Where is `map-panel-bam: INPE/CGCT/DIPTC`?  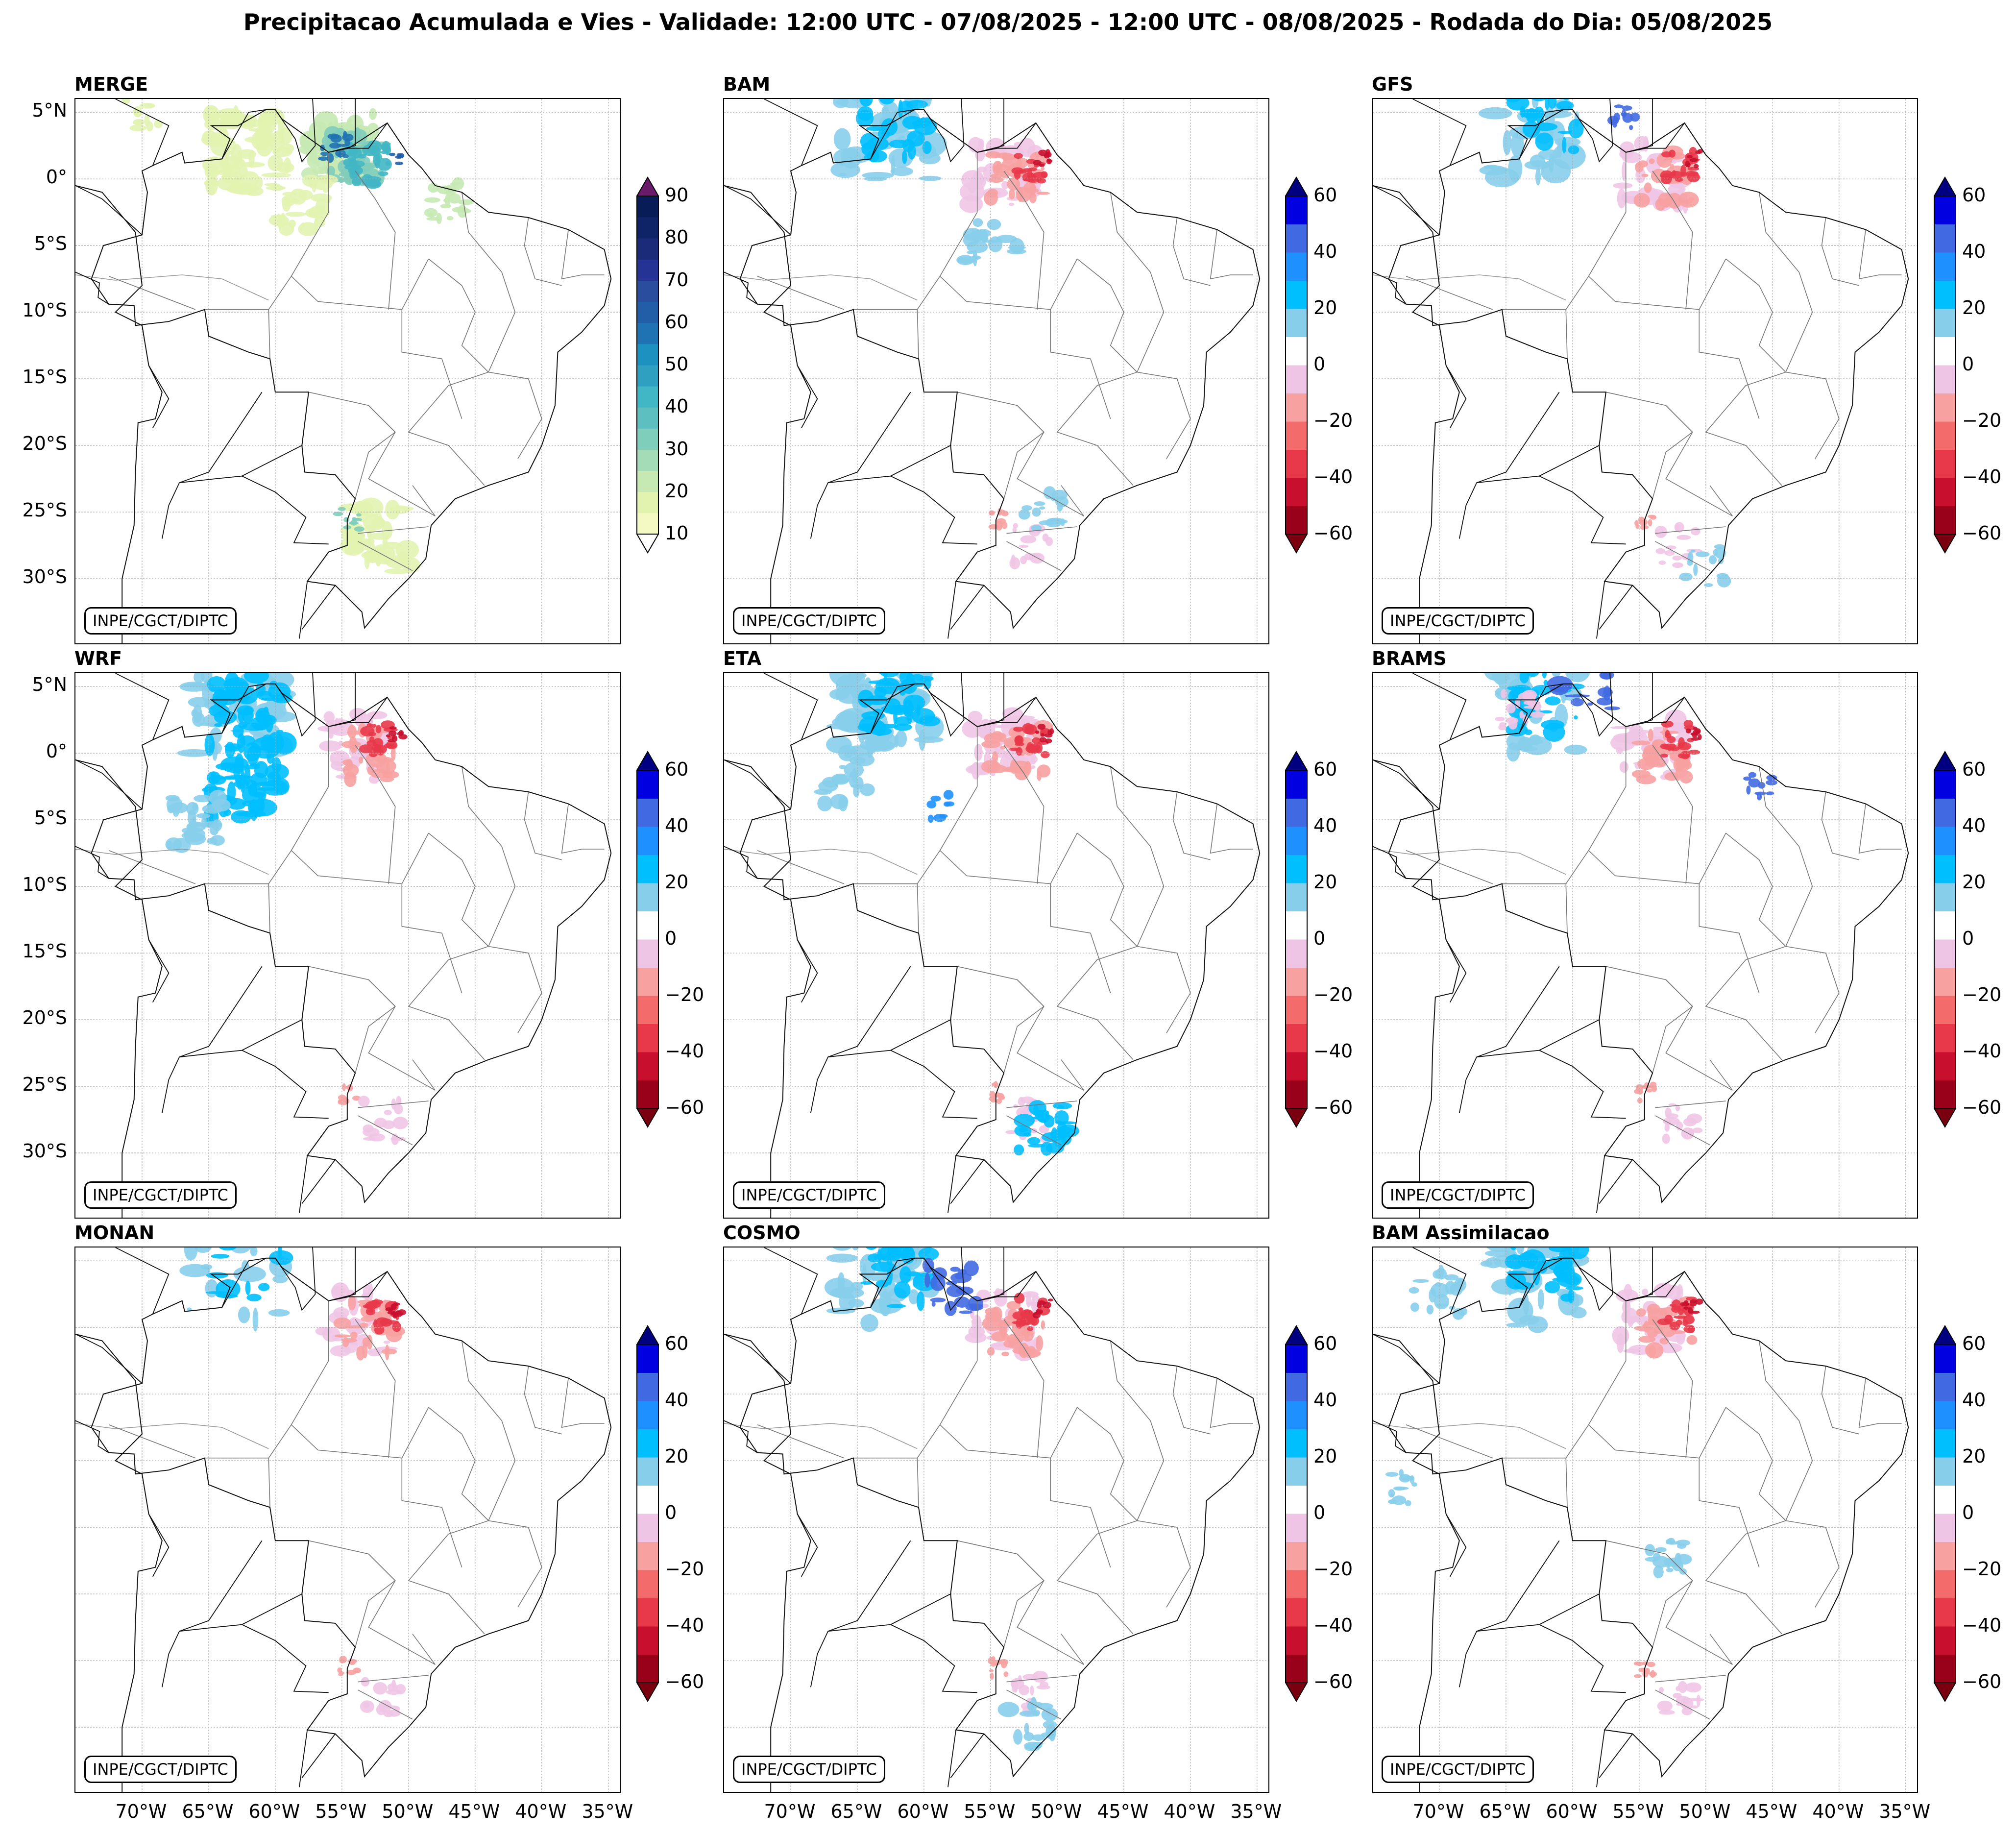
map-panel-bam: INPE/CGCT/DIPTC is located at coordinates (996, 371).